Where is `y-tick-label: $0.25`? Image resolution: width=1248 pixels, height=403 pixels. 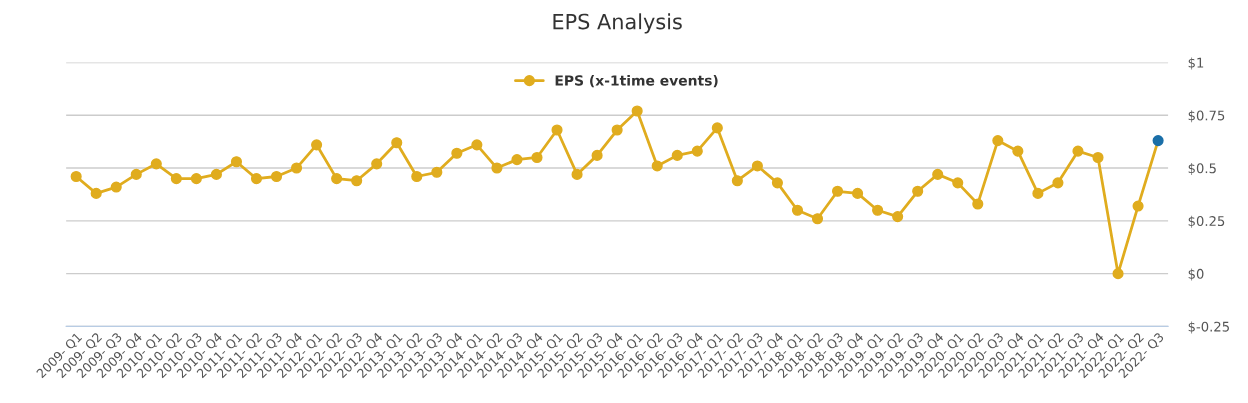
y-tick-label: $0.25 is located at coordinates (1206, 221).